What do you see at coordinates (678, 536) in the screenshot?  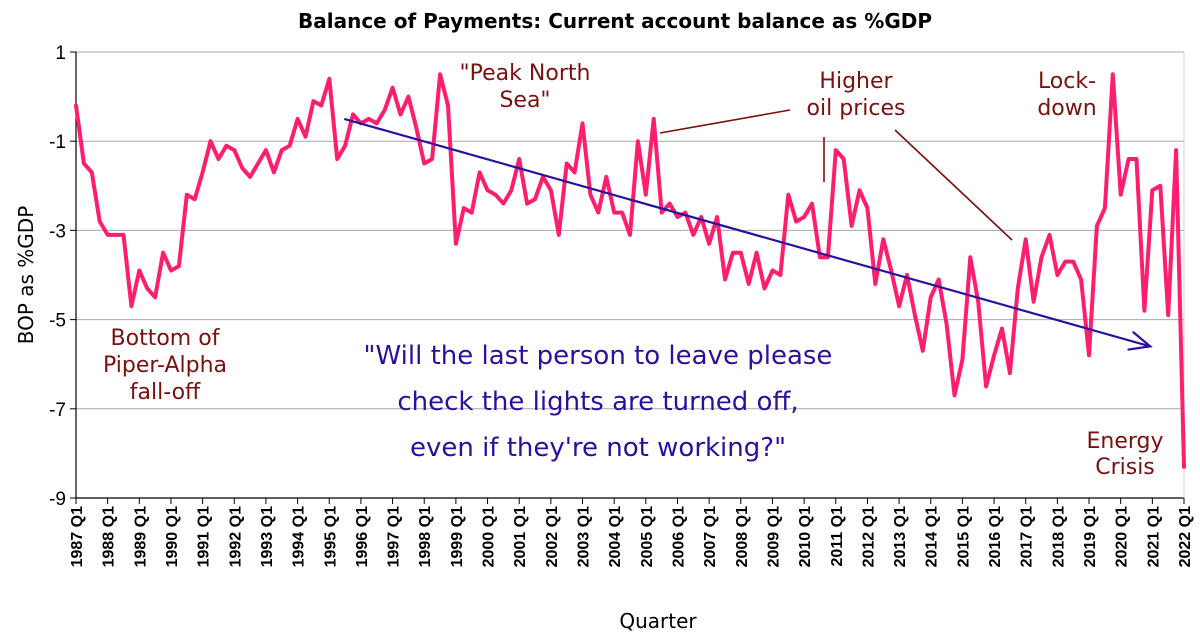 I see `x-tick-label: 2006 Q1` at bounding box center [678, 536].